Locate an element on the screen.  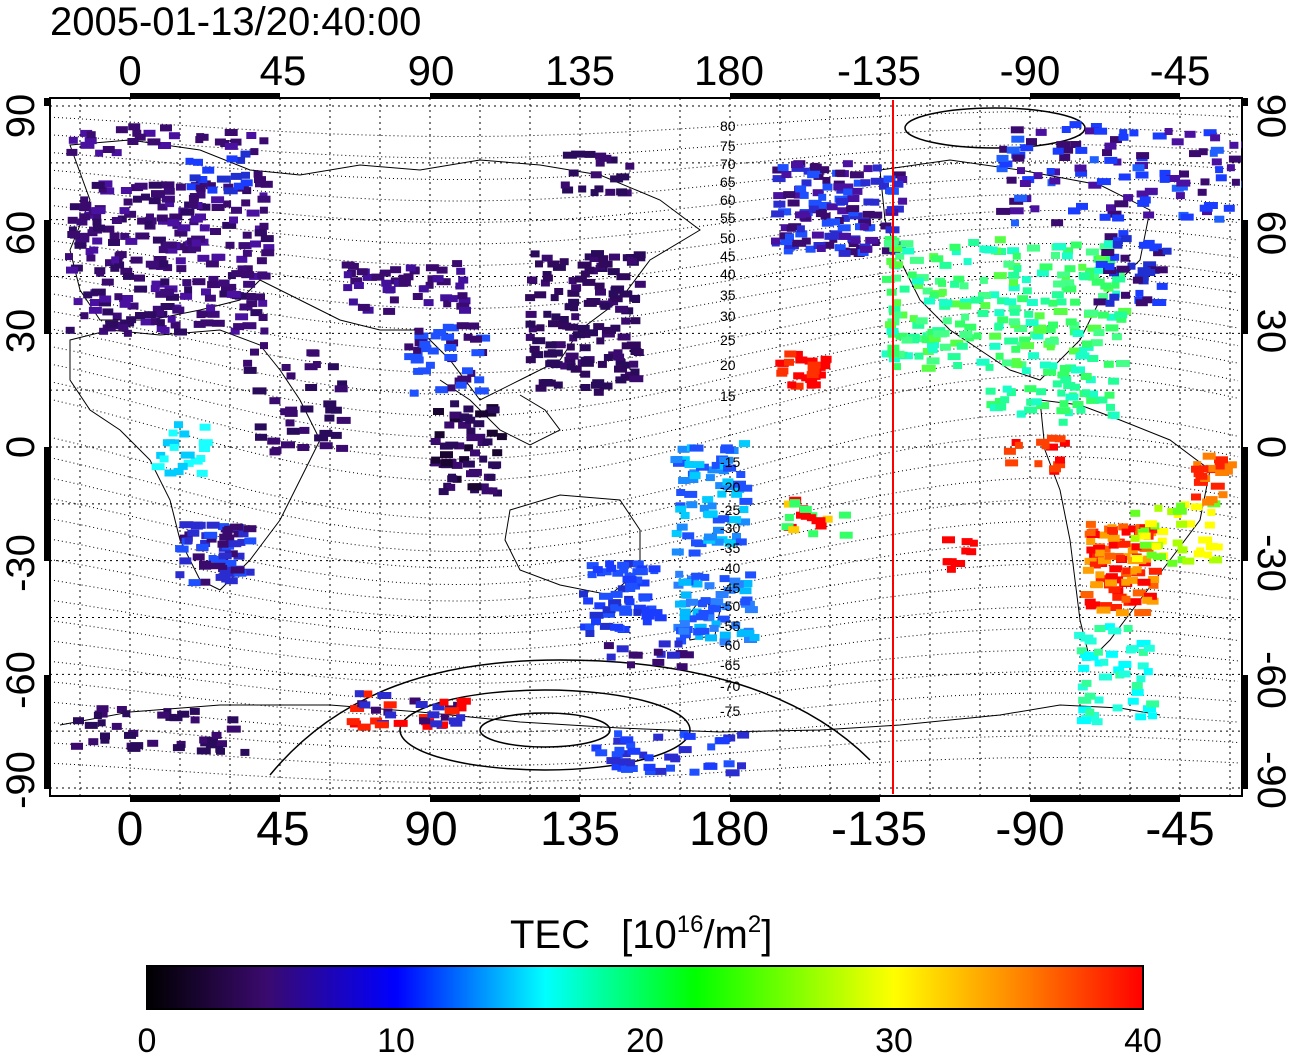
mlat-label: -65 is located at coordinates (730, 665).